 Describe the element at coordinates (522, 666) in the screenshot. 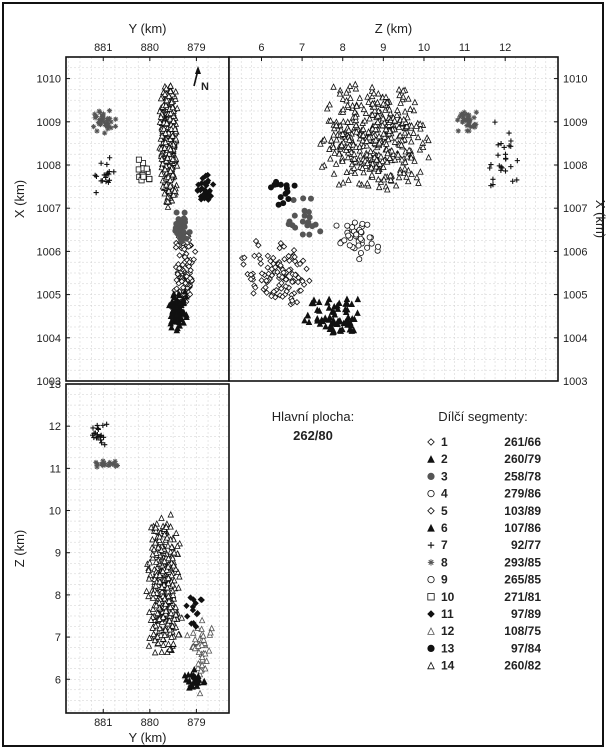

I see `legend-value: 260/82` at that location.